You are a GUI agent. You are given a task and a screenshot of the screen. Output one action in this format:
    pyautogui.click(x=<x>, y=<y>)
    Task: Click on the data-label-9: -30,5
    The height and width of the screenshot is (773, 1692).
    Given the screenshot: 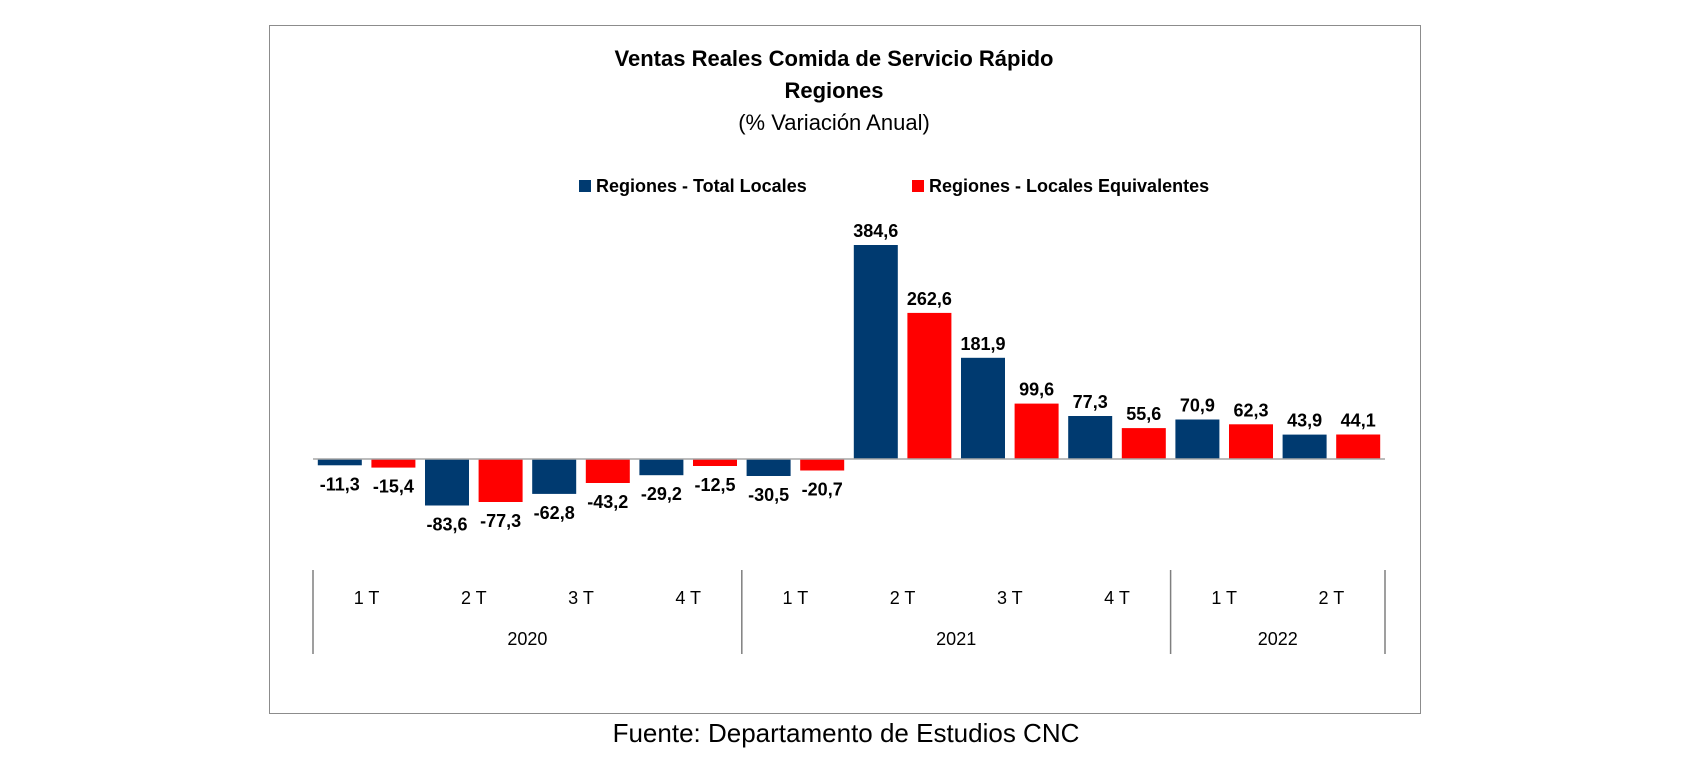 What is the action you would take?
    pyautogui.click(x=768, y=495)
    